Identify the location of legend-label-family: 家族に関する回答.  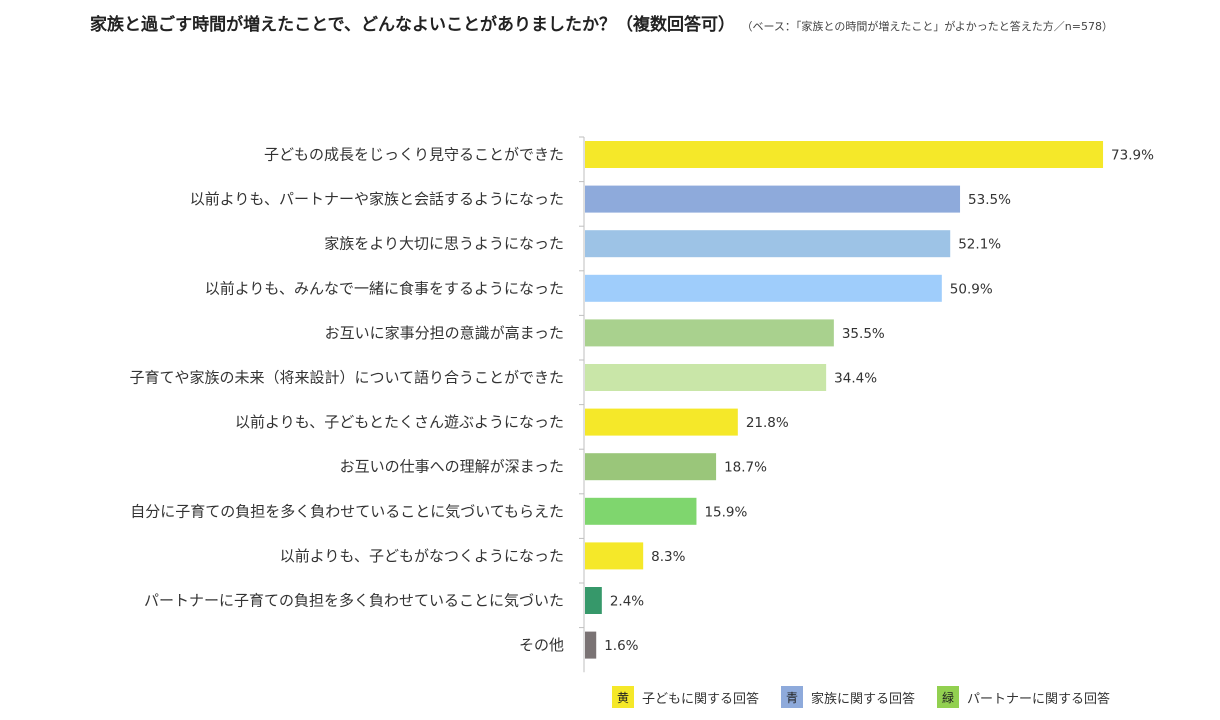
(863, 699).